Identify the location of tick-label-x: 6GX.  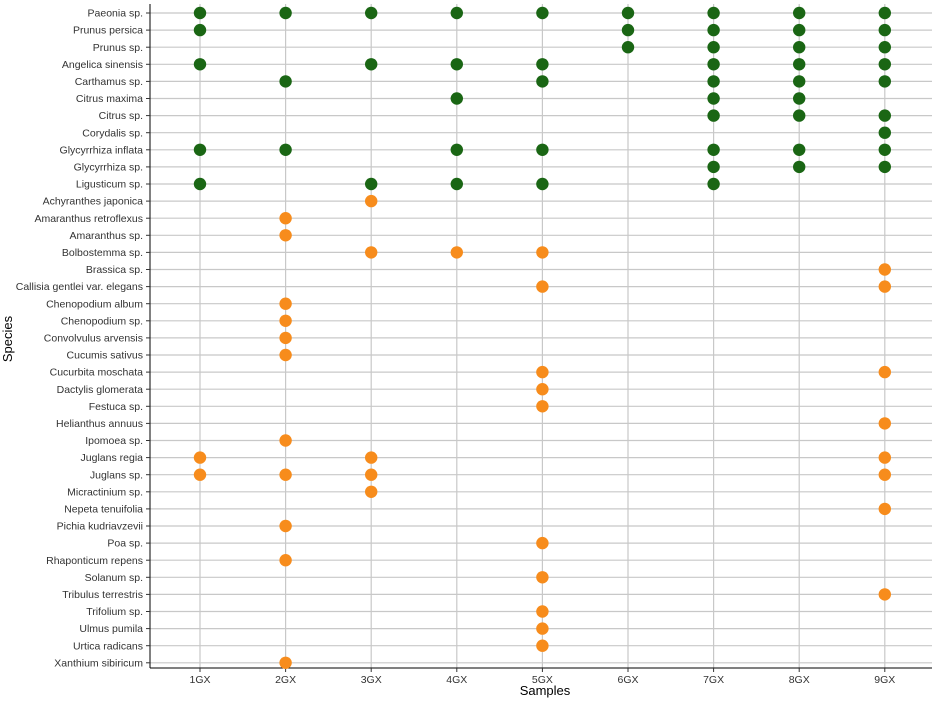
(627, 680).